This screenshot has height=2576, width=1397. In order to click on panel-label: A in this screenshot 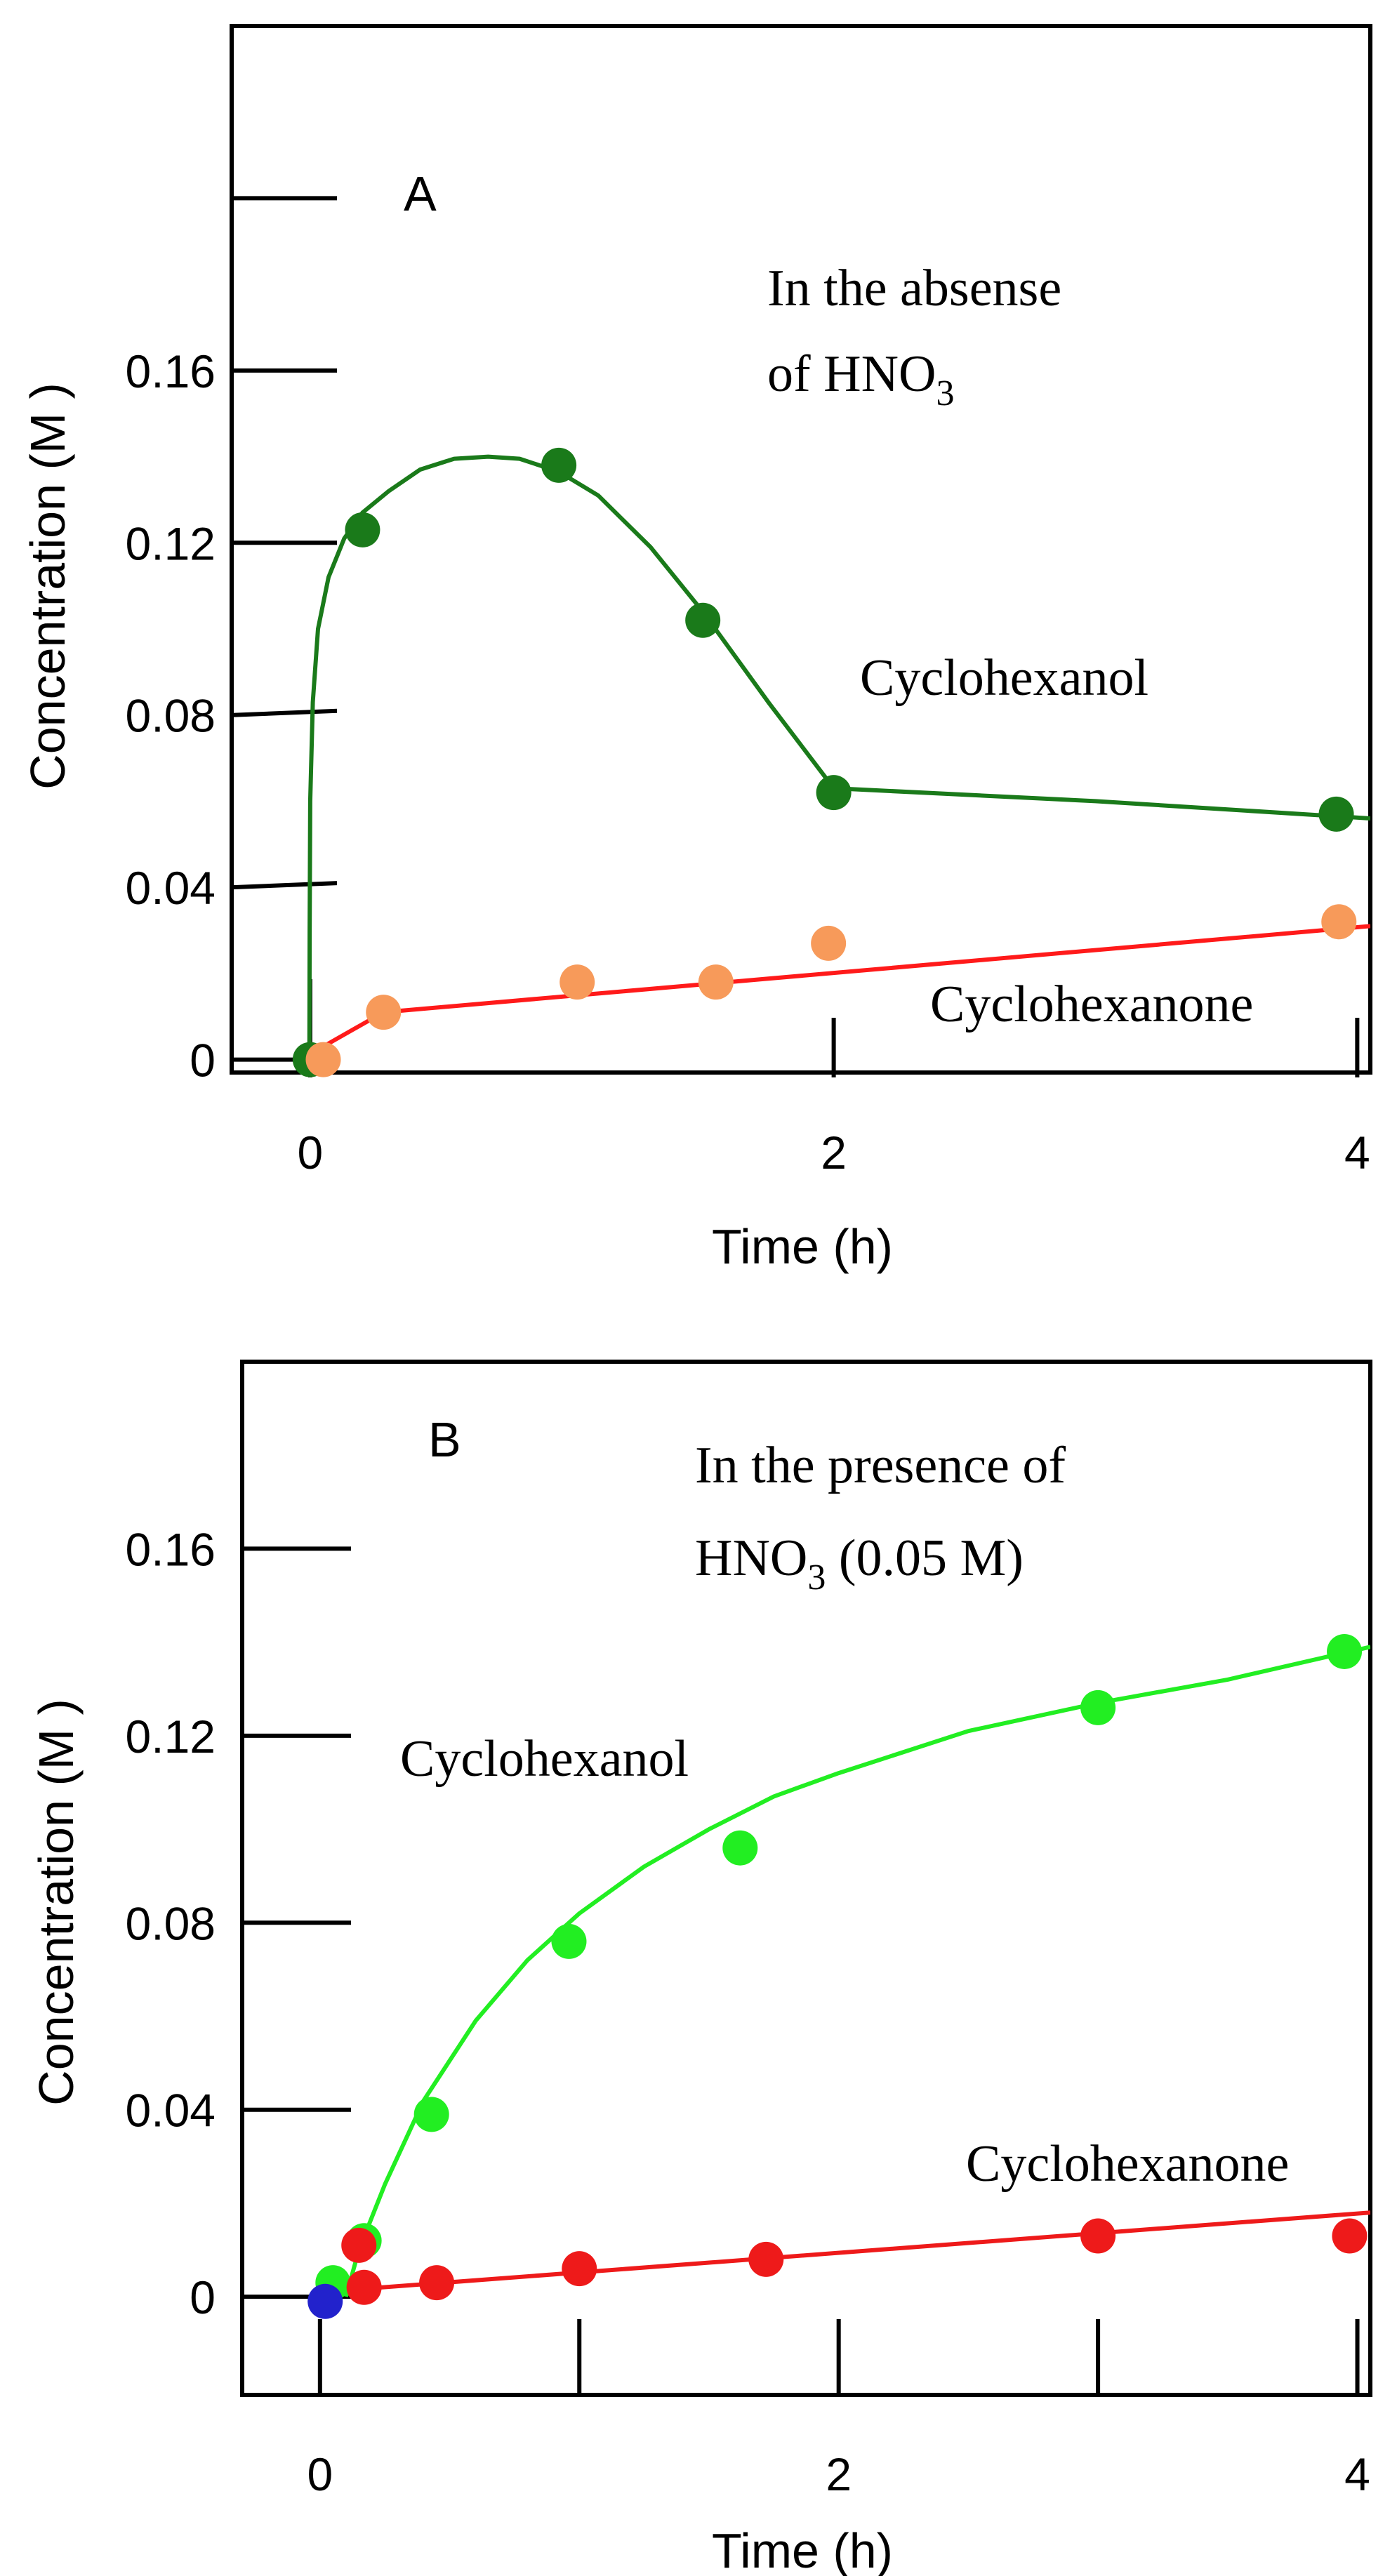, I will do `click(420, 194)`.